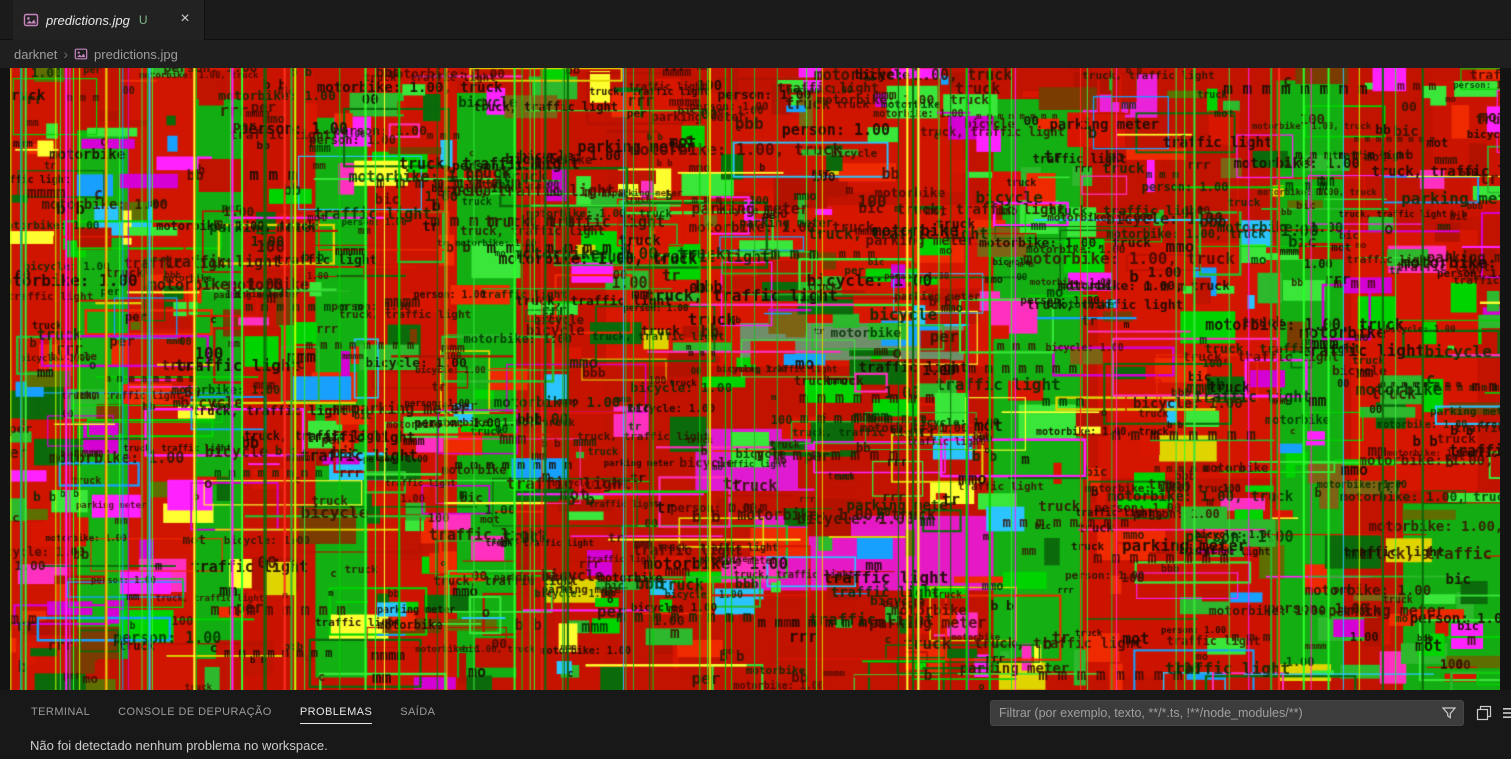  What do you see at coordinates (88, 20) in the screenshot?
I see `tab-label: predictions.jpg` at bounding box center [88, 20].